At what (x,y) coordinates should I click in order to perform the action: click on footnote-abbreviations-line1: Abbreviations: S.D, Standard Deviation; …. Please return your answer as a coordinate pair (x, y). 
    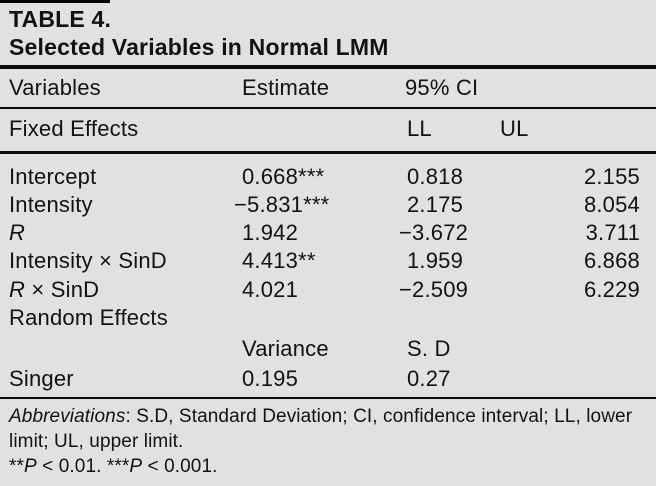
    Looking at the image, I should click on (329, 416).